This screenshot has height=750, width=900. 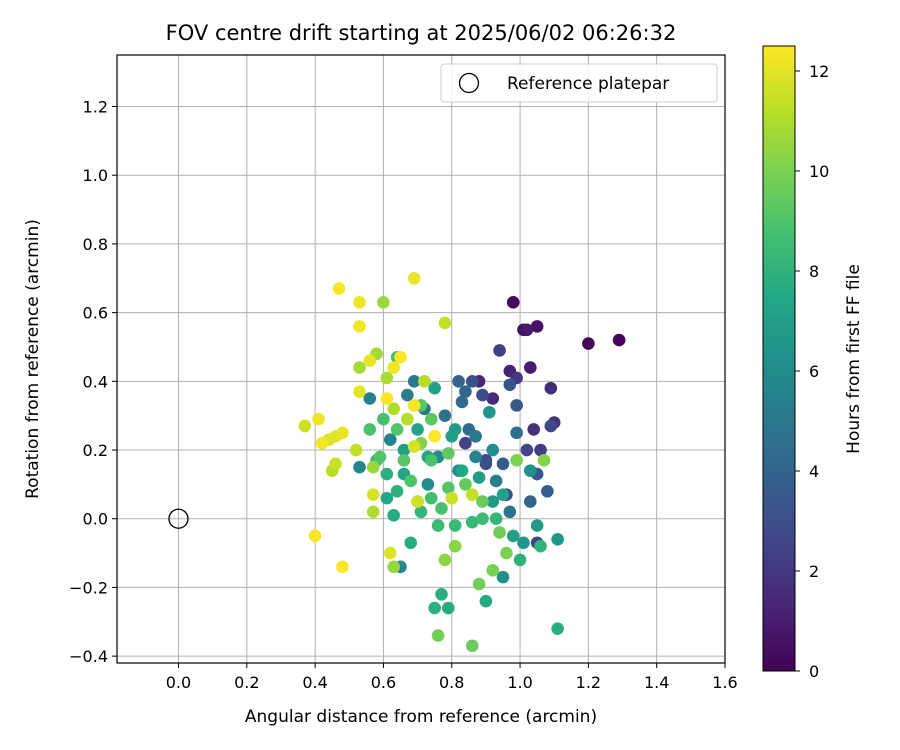 I want to click on colorbar-tick-label: 8, so click(x=814, y=271).